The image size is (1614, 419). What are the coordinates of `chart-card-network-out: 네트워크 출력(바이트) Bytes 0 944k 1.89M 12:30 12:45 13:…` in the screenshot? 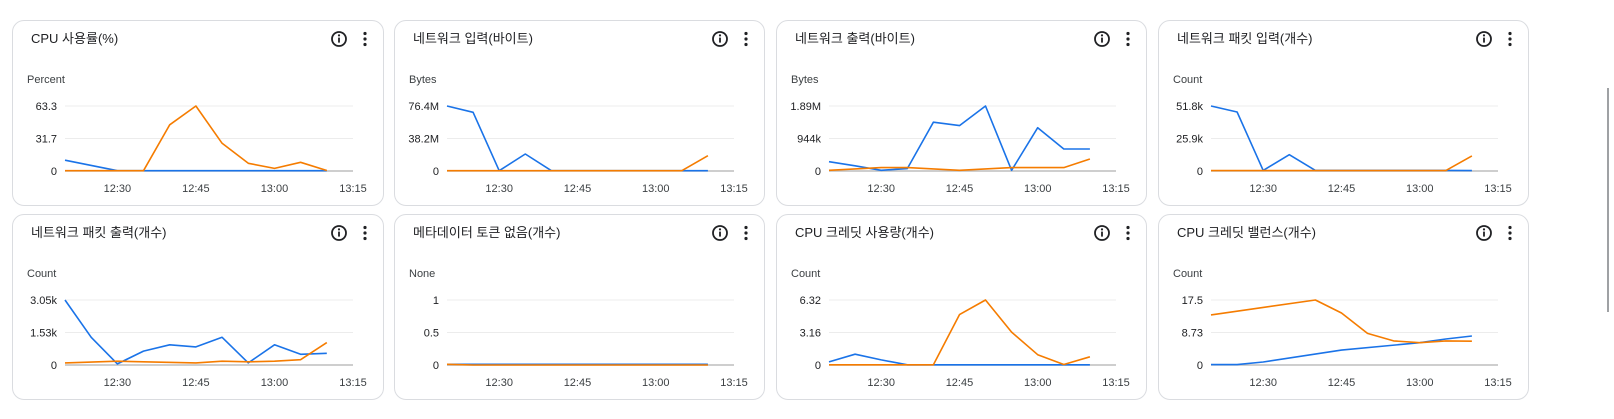 It's located at (961, 113).